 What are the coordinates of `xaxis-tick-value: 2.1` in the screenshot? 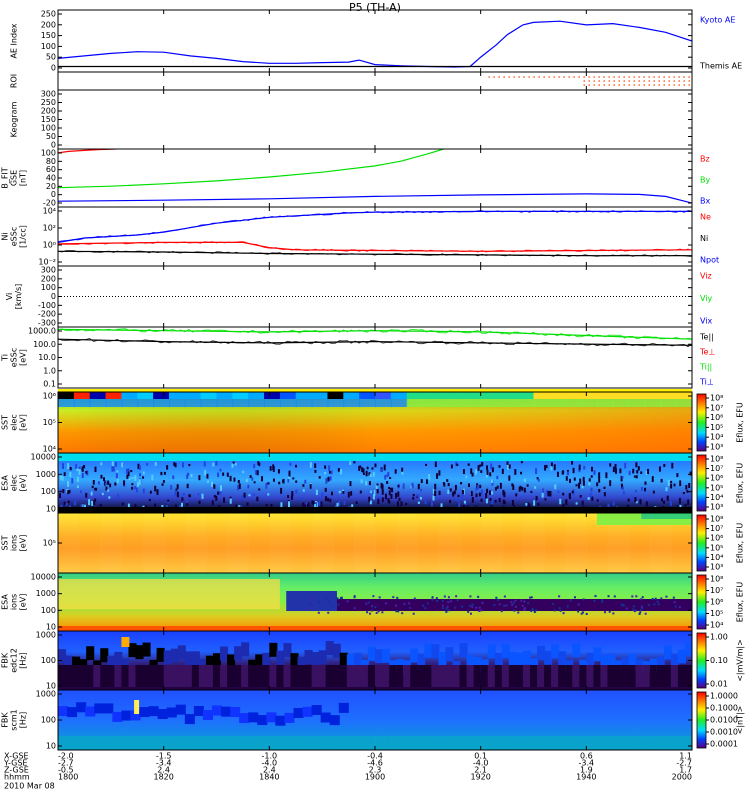 It's located at (480, 770).